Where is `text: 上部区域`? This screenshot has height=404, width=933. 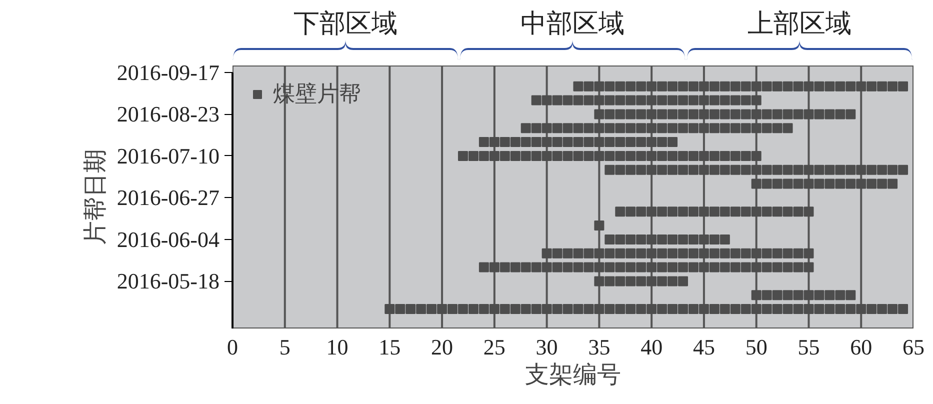
text: 上部区域 is located at coordinates (800, 23).